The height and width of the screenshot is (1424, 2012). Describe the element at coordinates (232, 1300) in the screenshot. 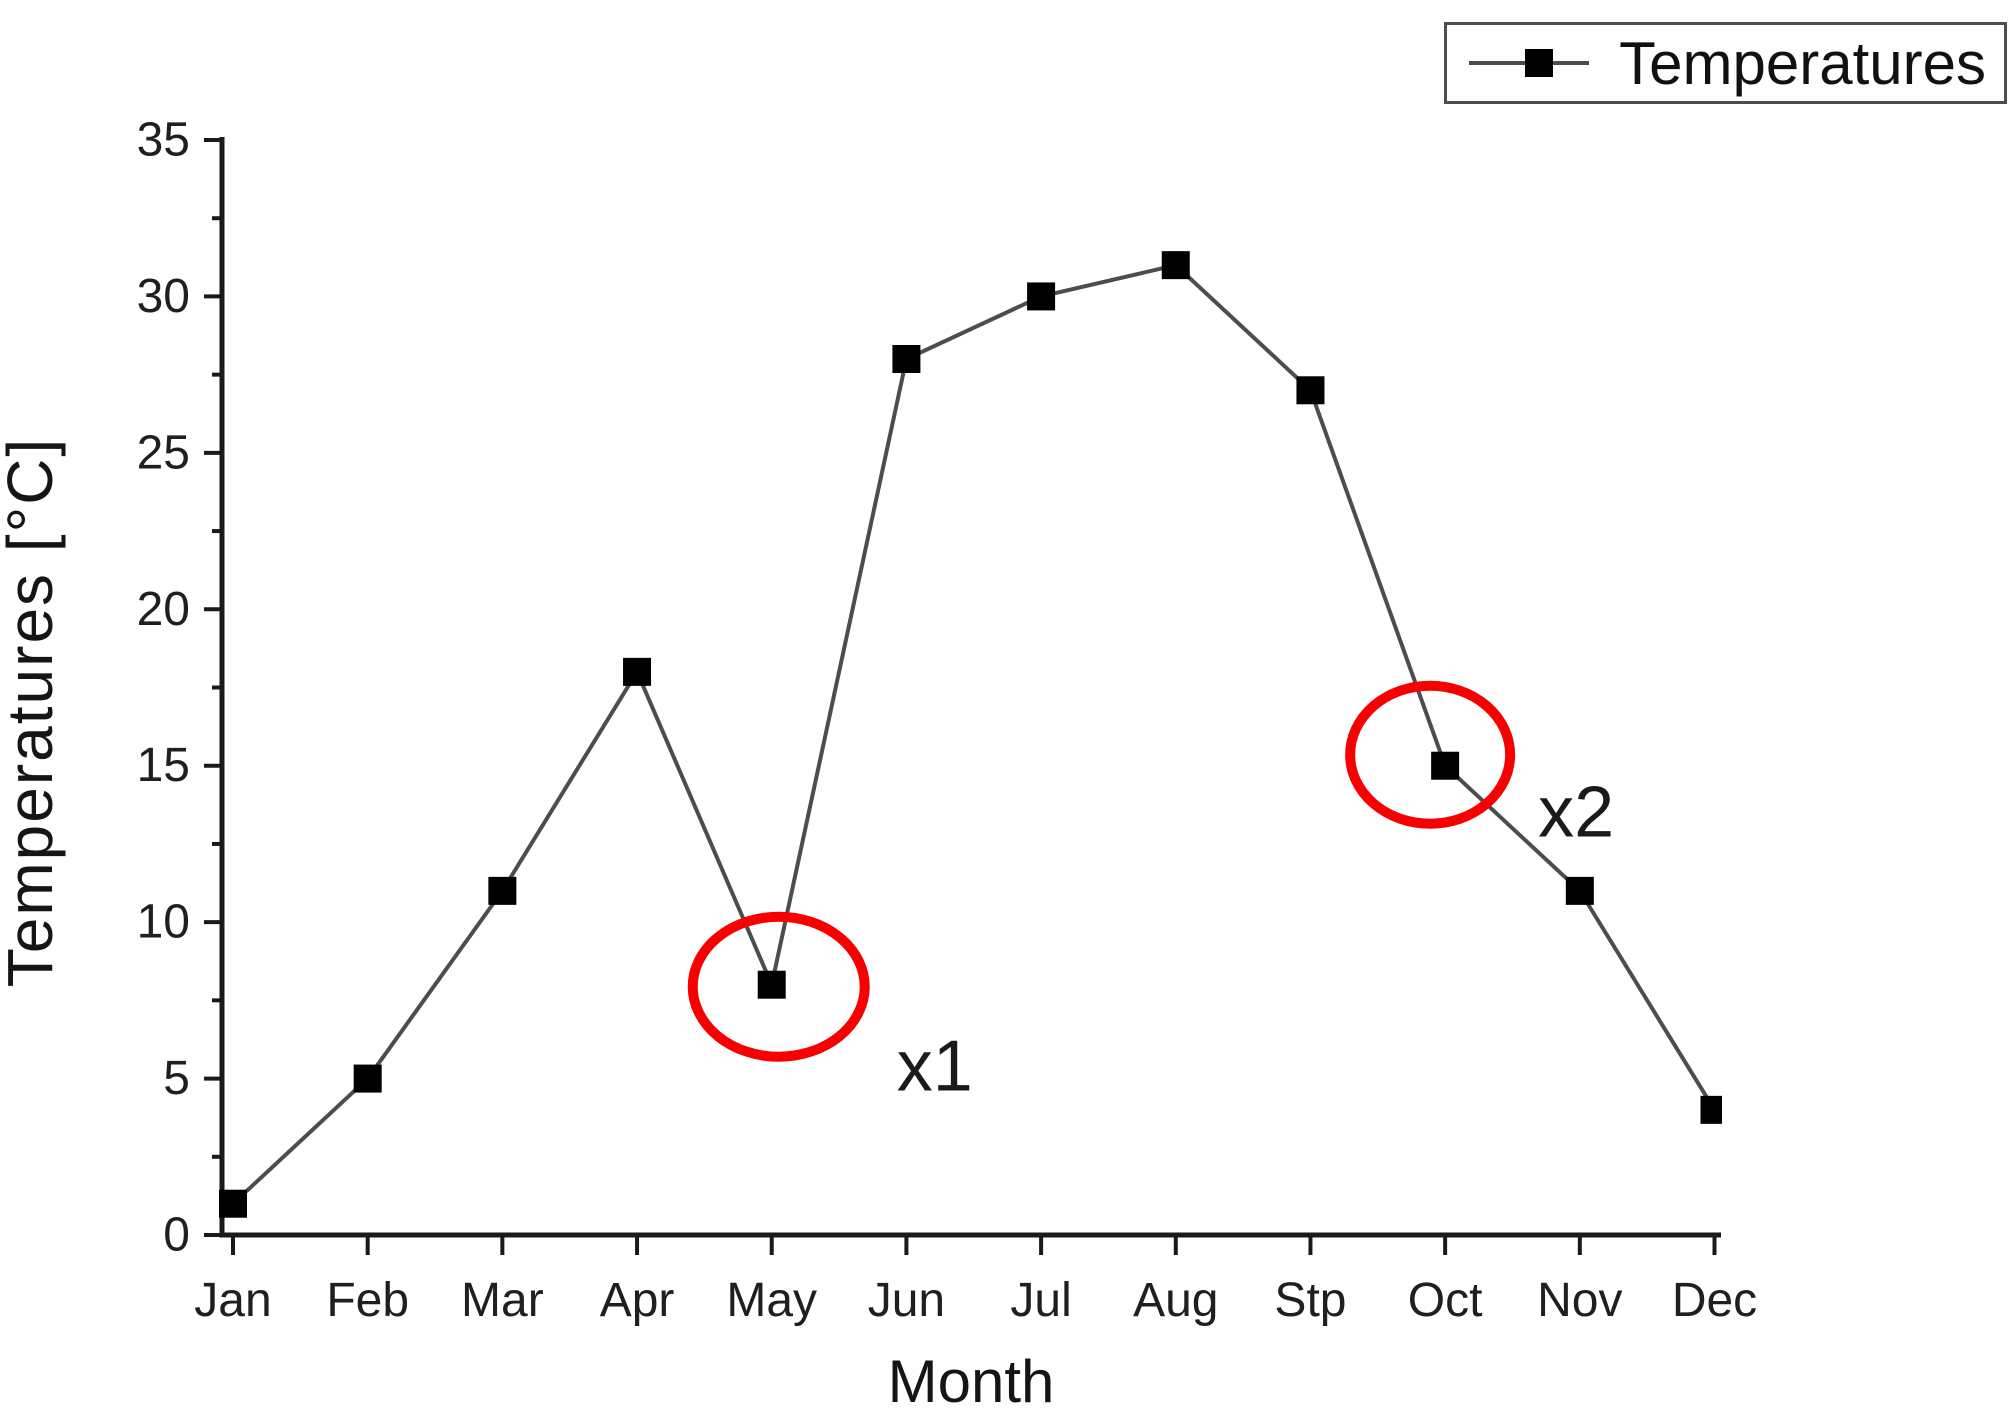

I see `x-tick-label: Jan` at that location.